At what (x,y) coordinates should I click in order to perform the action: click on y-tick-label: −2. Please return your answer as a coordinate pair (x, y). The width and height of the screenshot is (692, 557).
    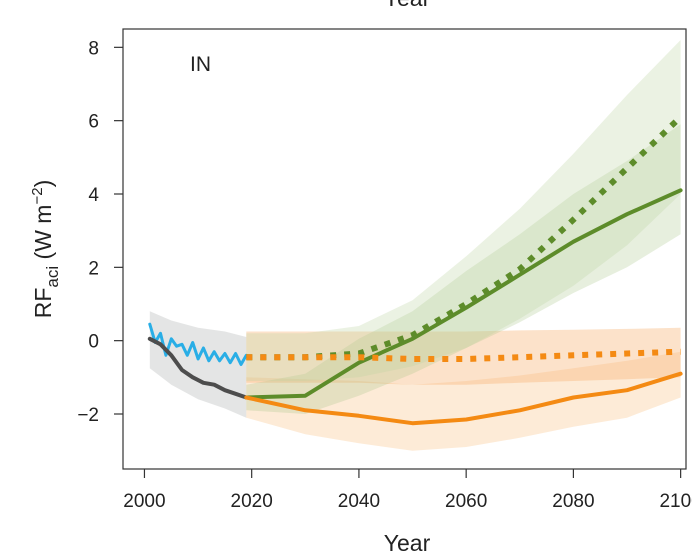
    Looking at the image, I should click on (88, 415).